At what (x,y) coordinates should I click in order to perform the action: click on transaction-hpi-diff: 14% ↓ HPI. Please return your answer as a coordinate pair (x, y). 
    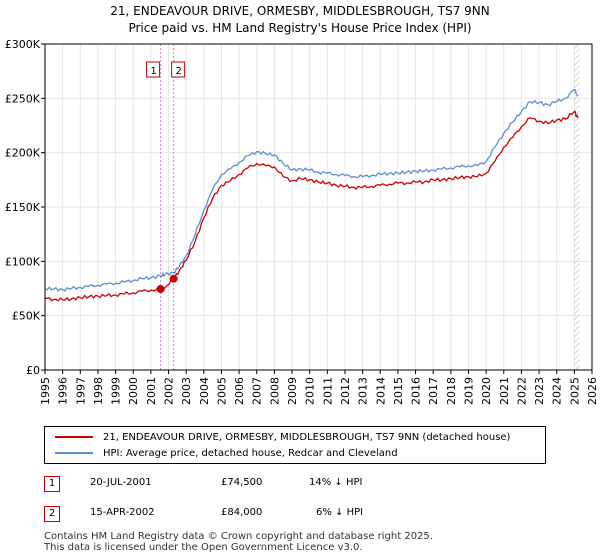
    Looking at the image, I should click on (336, 482).